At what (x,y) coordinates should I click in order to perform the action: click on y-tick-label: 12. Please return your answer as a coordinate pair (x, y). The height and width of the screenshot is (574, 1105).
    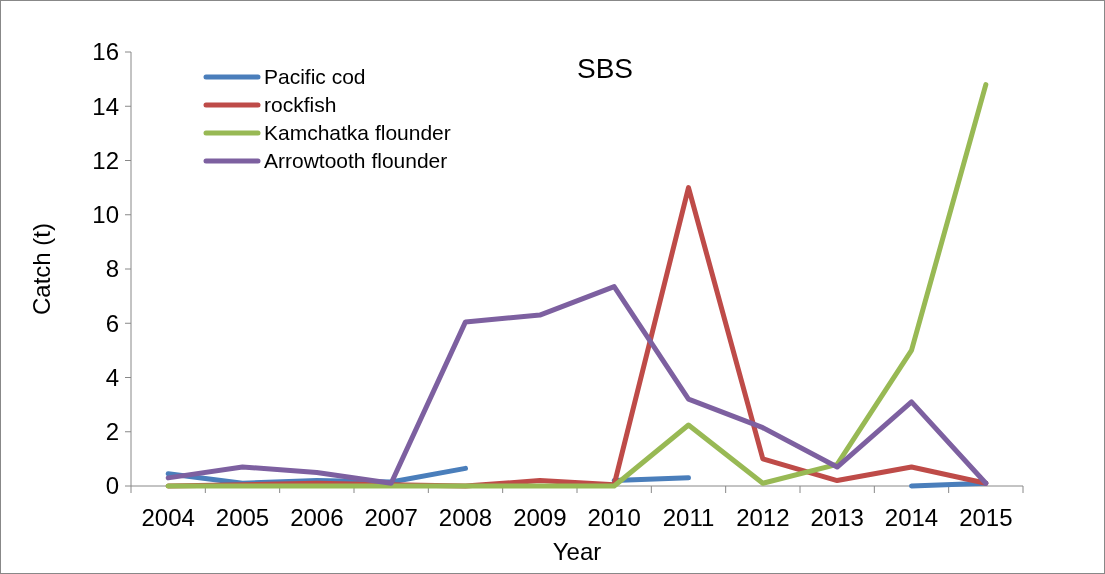
    Looking at the image, I should click on (105, 160).